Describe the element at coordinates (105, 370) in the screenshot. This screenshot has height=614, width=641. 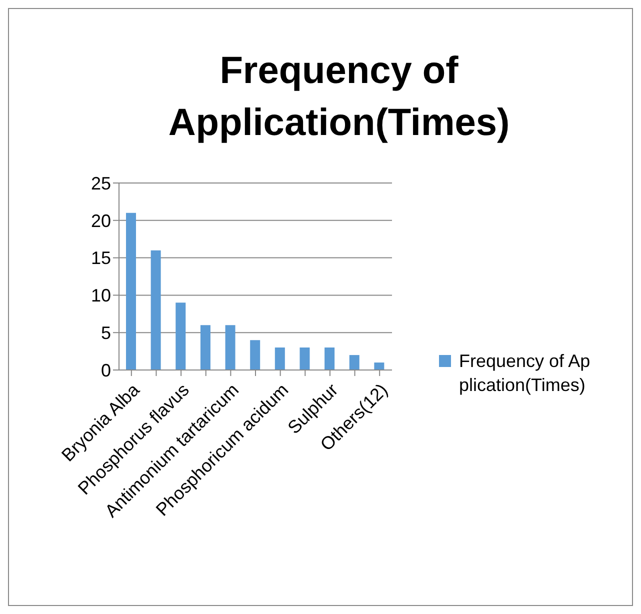
I see `y-tick-label: 0` at that location.